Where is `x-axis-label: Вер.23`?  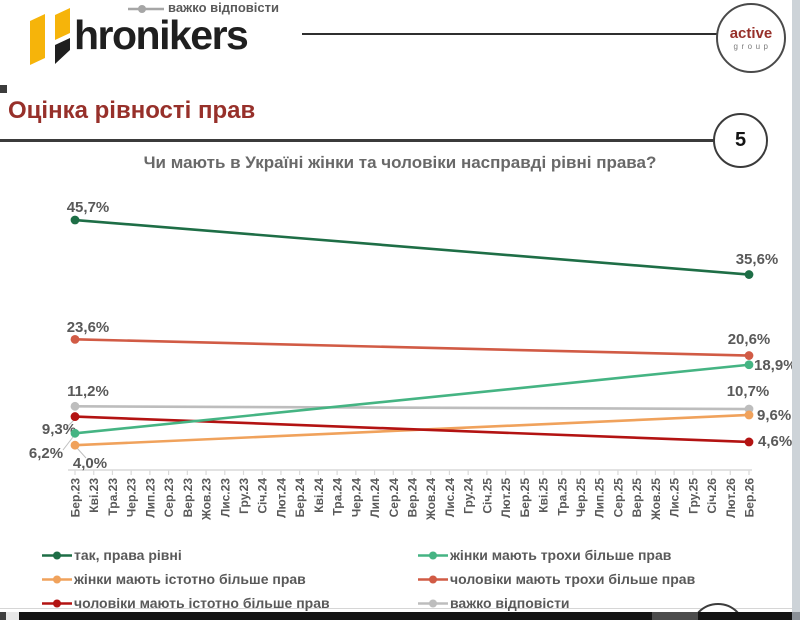 x-axis-label: Вер.23 is located at coordinates (188, 498).